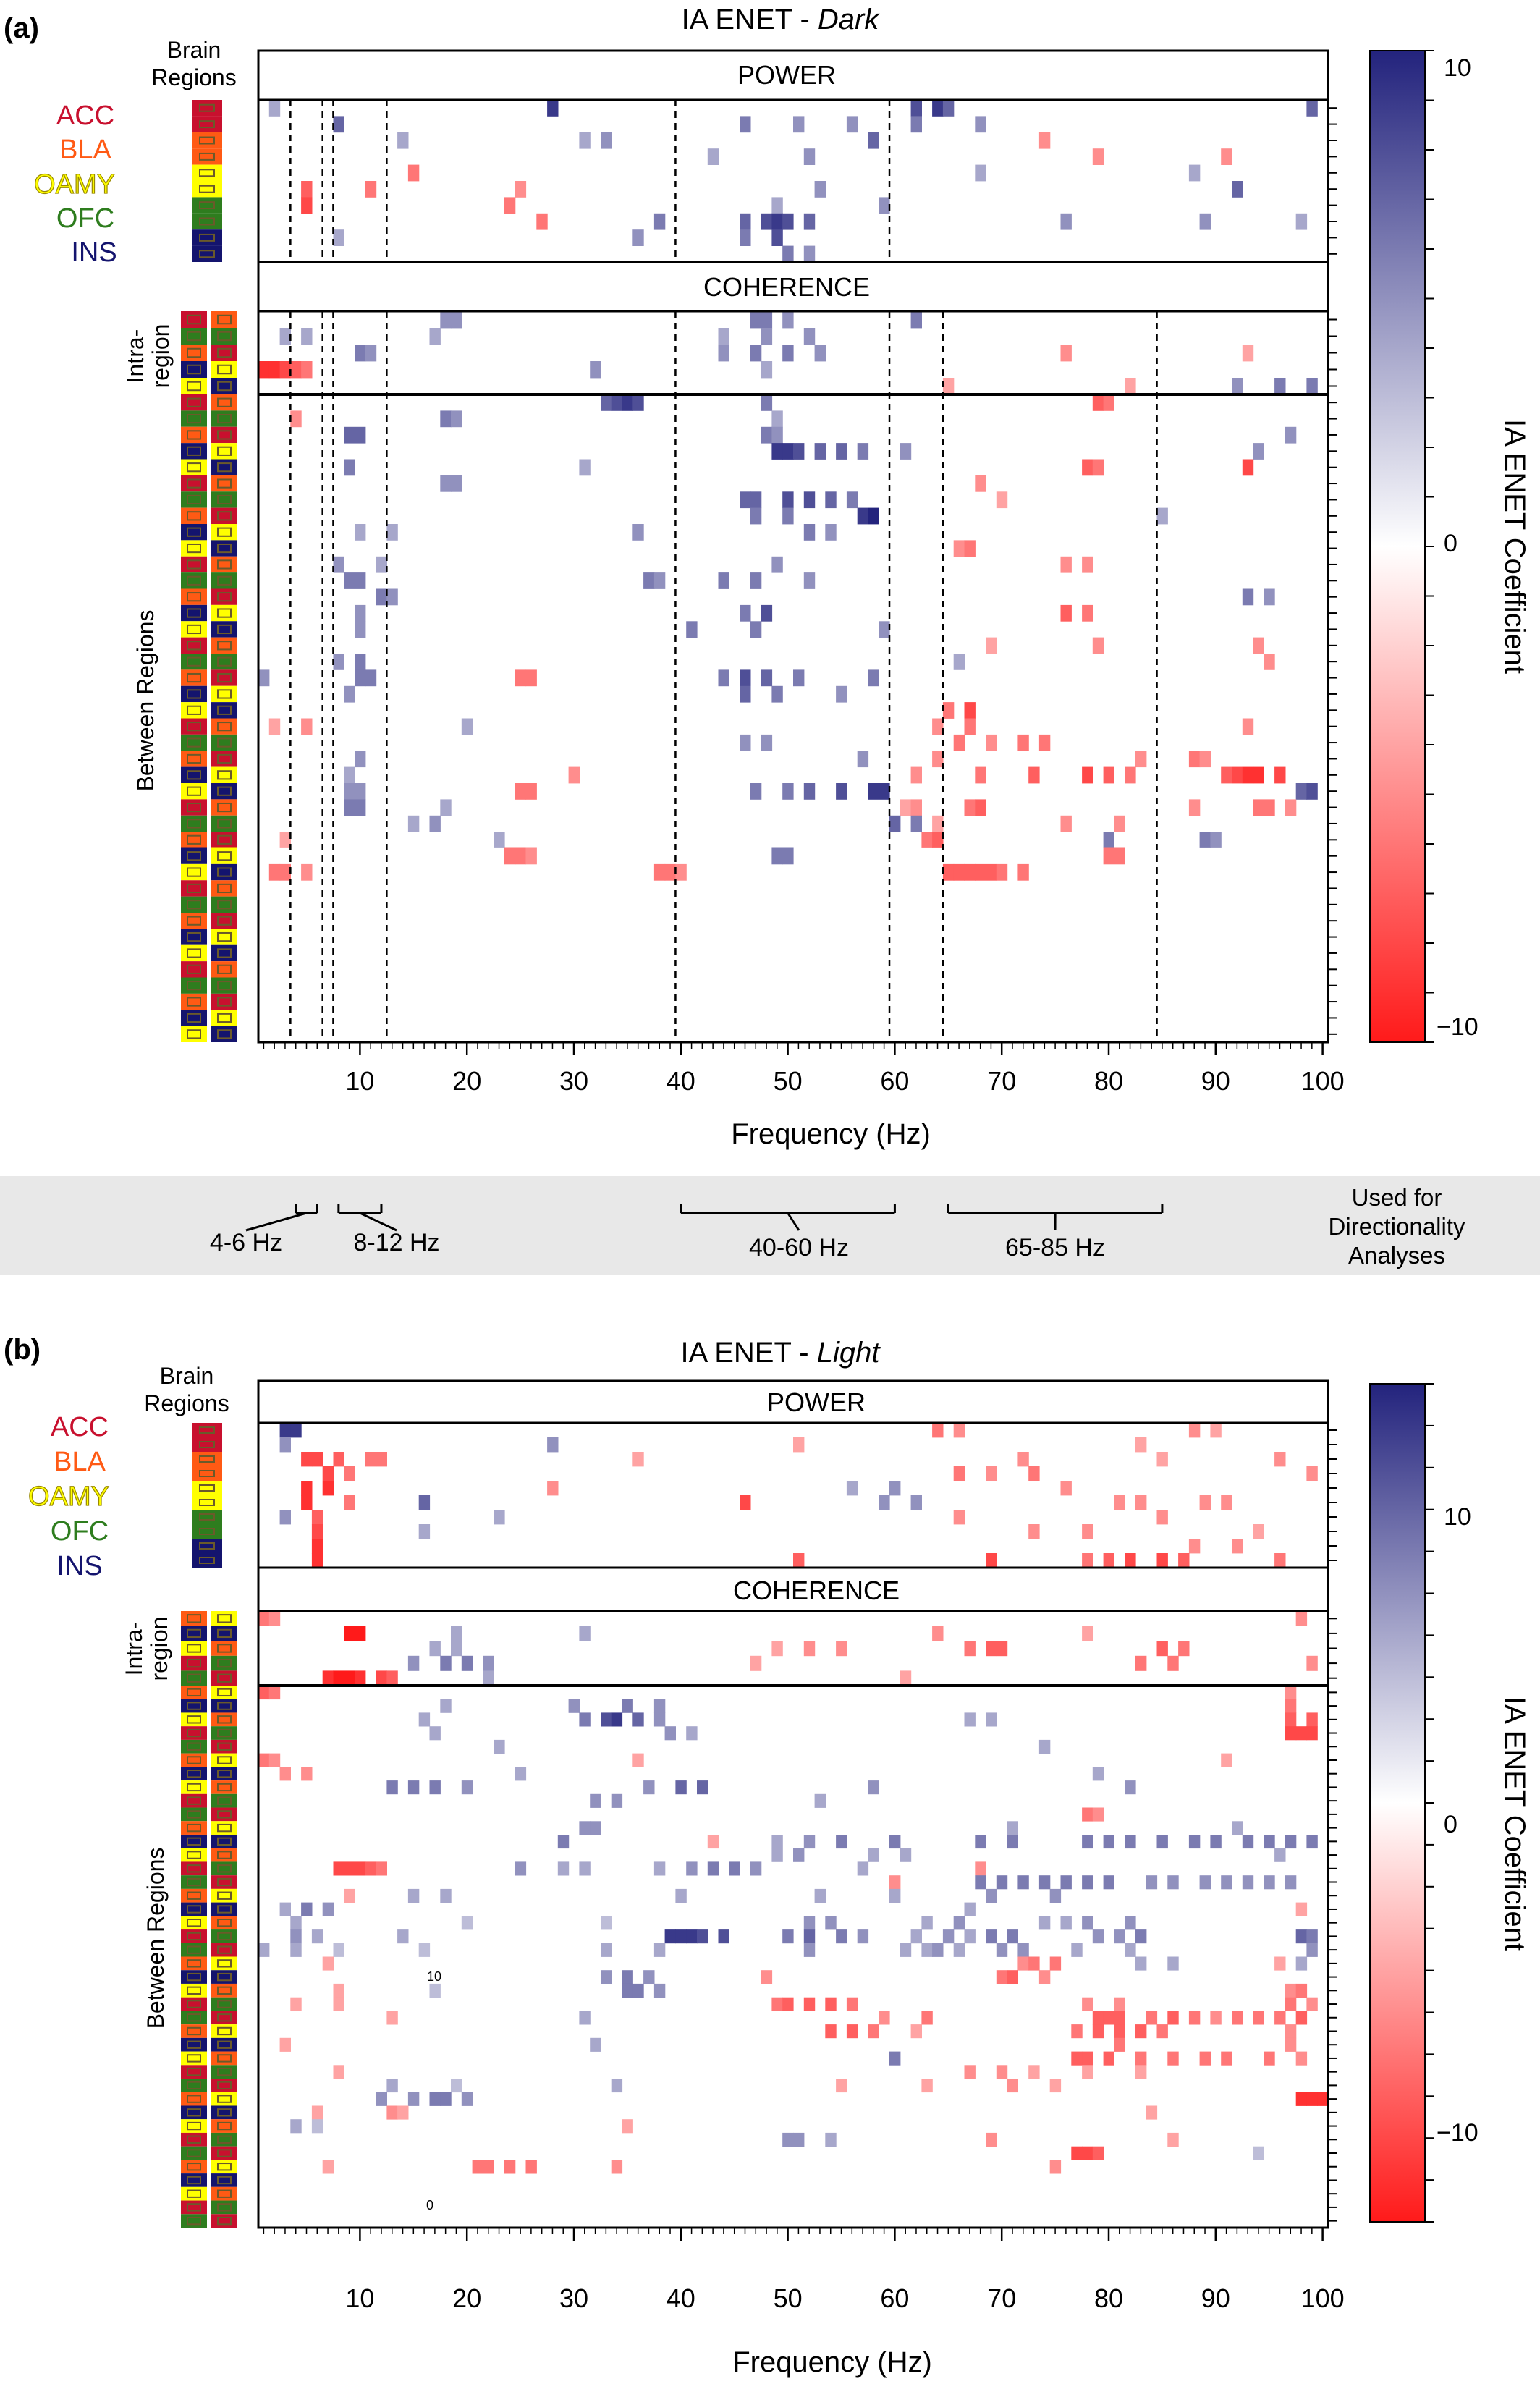  Describe the element at coordinates (1323, 1081) in the screenshot. I see `x-tick-label: 100` at that location.